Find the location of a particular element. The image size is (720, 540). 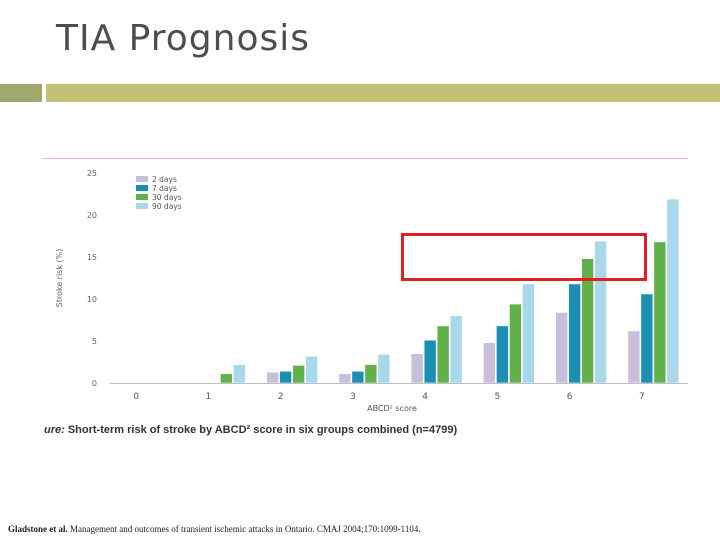

citation-authors: Gladstone et al. is located at coordinates (38, 529).